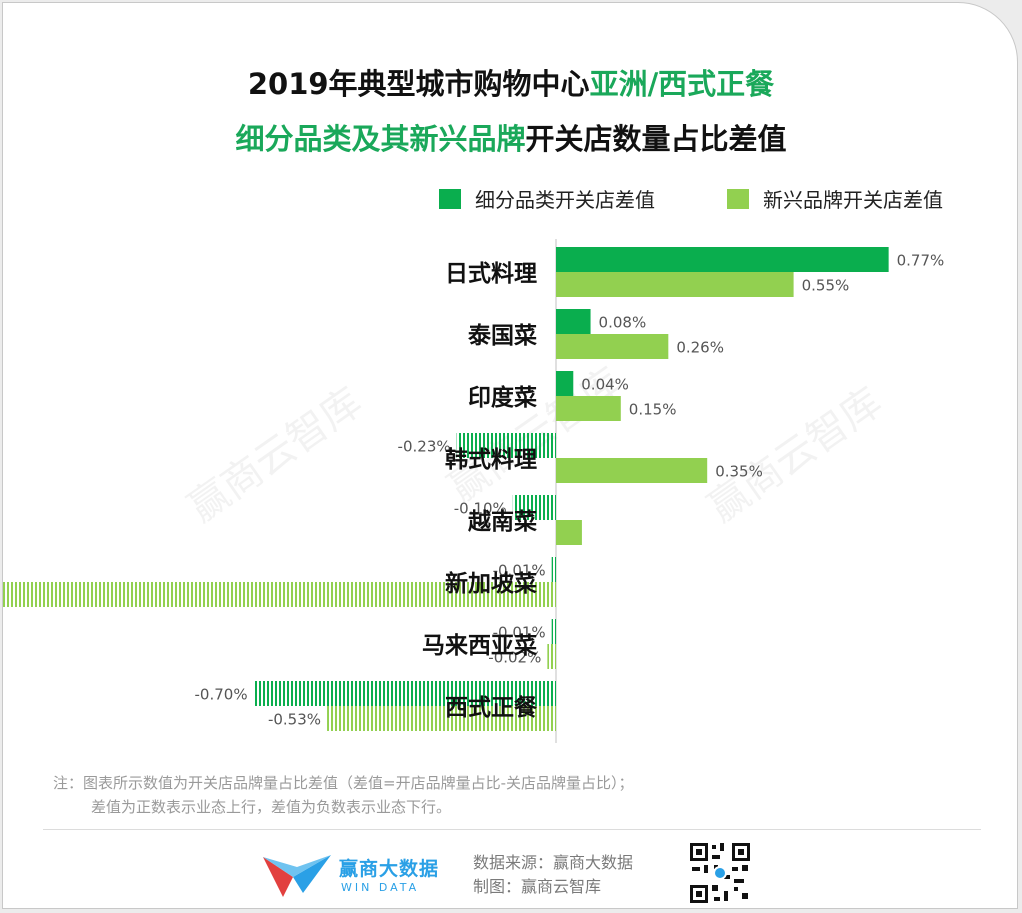 This screenshot has height=913, width=1022. What do you see at coordinates (479, 646) in the screenshot?
I see `category-label-6: 马来西亚菜` at bounding box center [479, 646].